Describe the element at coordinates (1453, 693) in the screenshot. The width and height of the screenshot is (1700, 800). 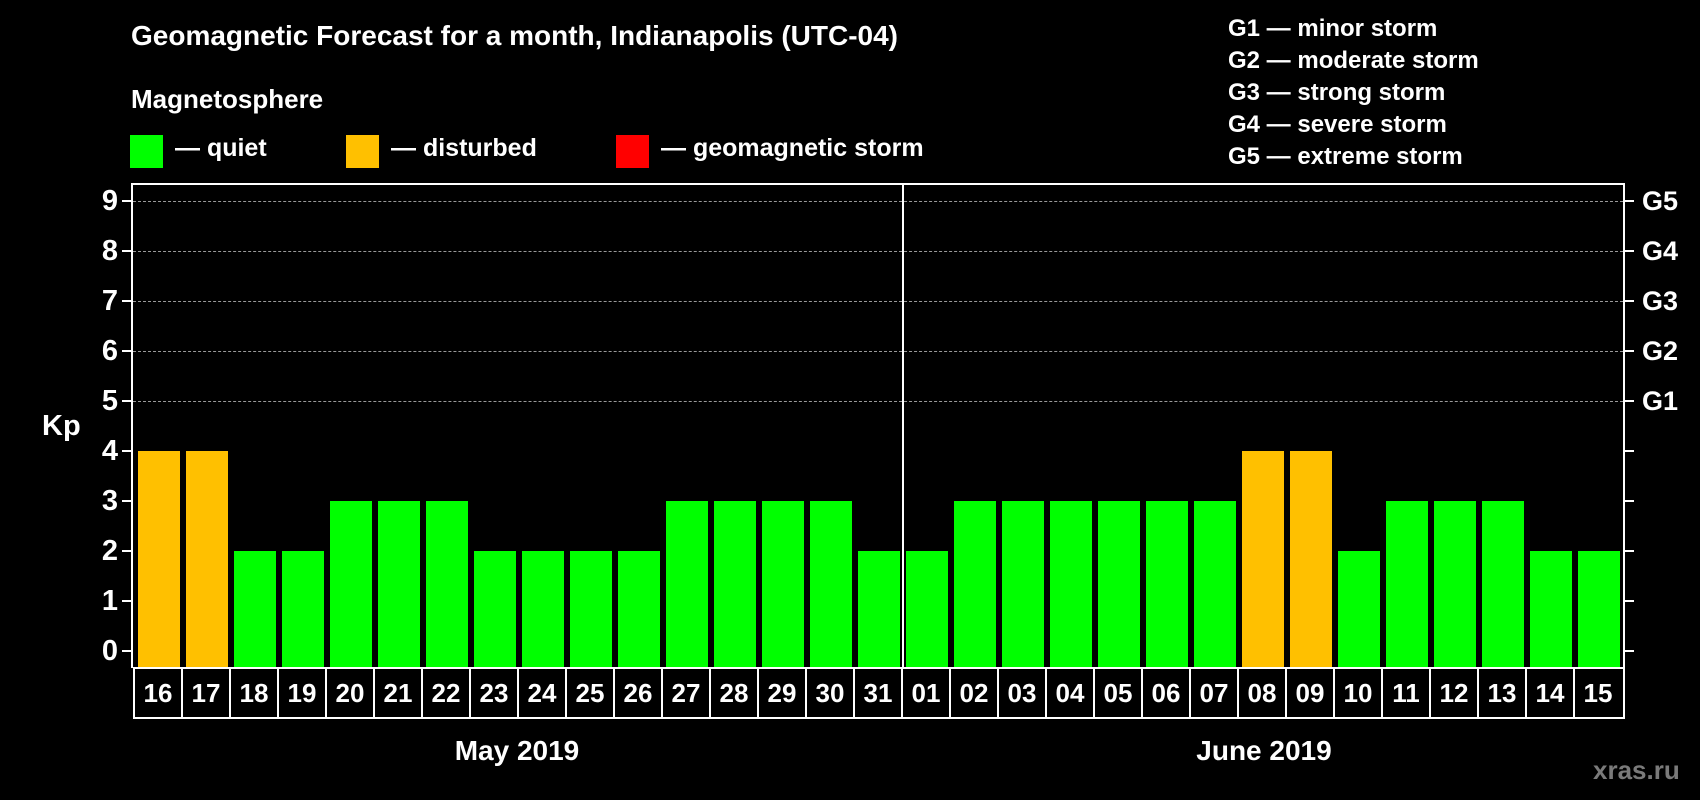
I see `date-label: 12` at that location.